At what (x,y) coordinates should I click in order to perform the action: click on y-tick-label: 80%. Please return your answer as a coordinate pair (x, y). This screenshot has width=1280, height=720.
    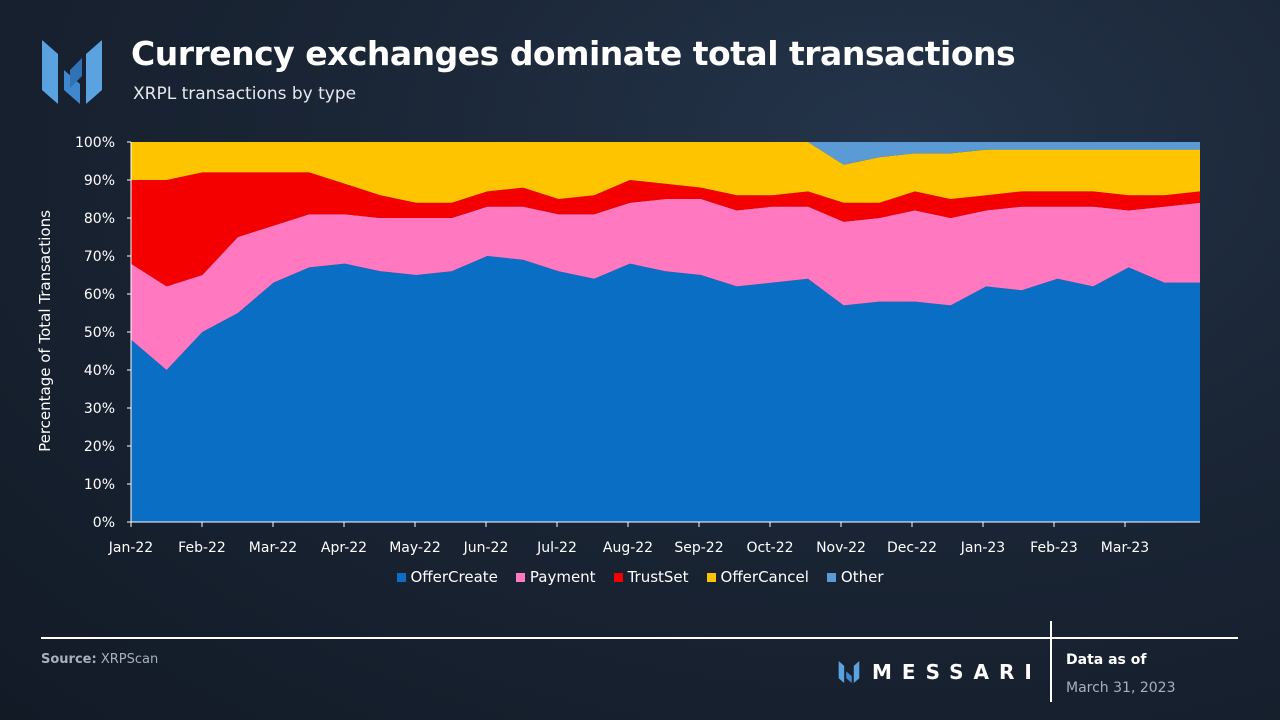
    Looking at the image, I should click on (99, 219).